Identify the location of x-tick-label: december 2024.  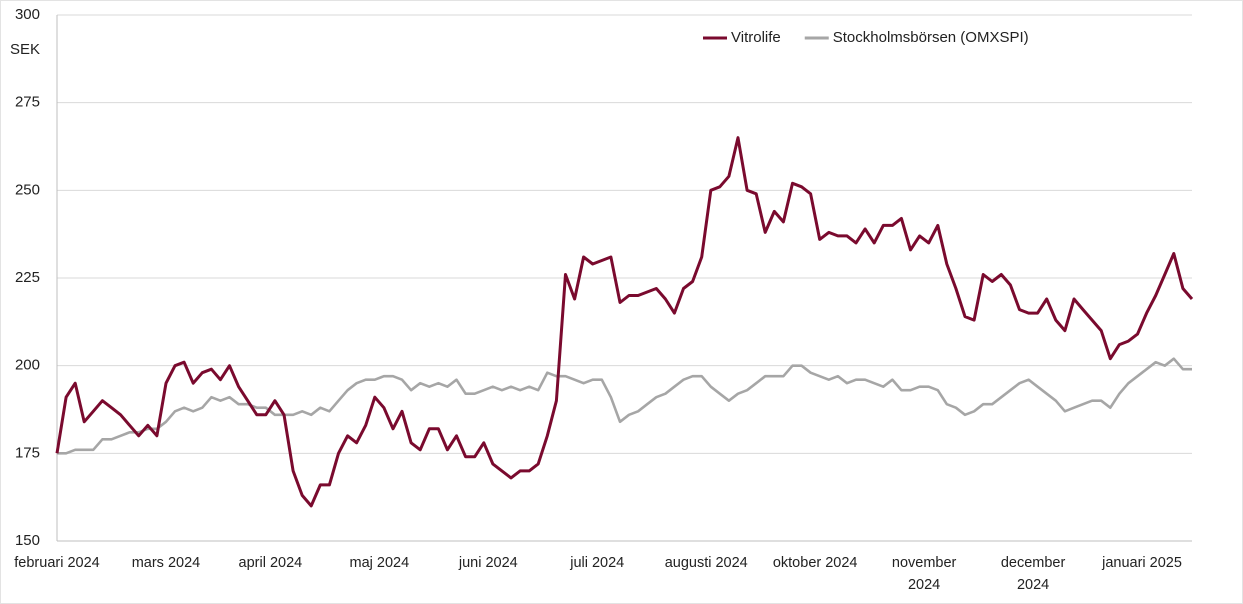
(1033, 574).